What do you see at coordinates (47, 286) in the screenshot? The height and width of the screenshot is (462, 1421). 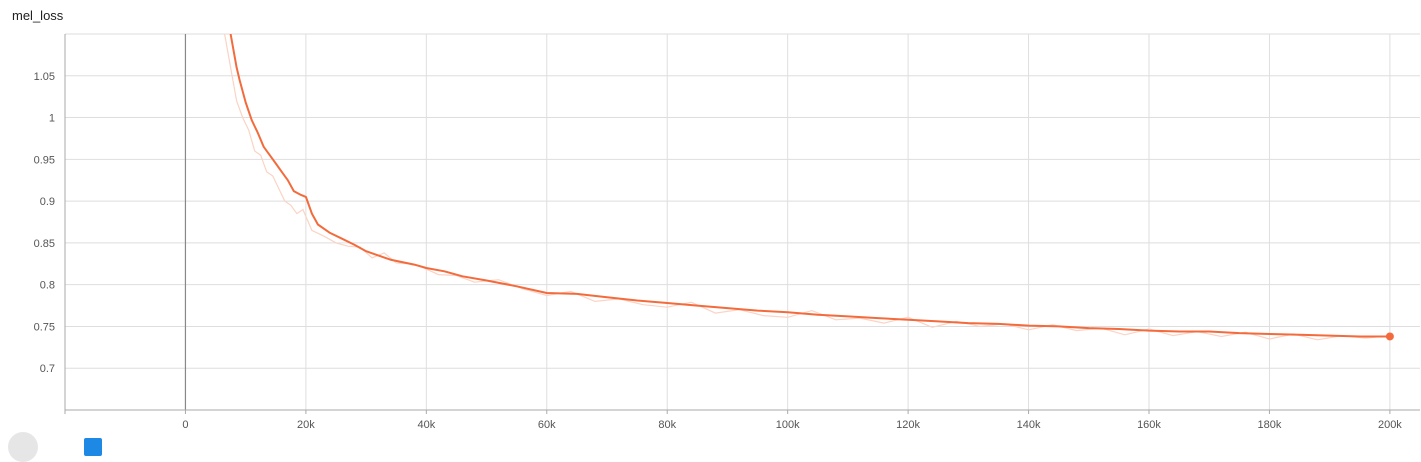 I see `y-tick-label: 0.8` at bounding box center [47, 286].